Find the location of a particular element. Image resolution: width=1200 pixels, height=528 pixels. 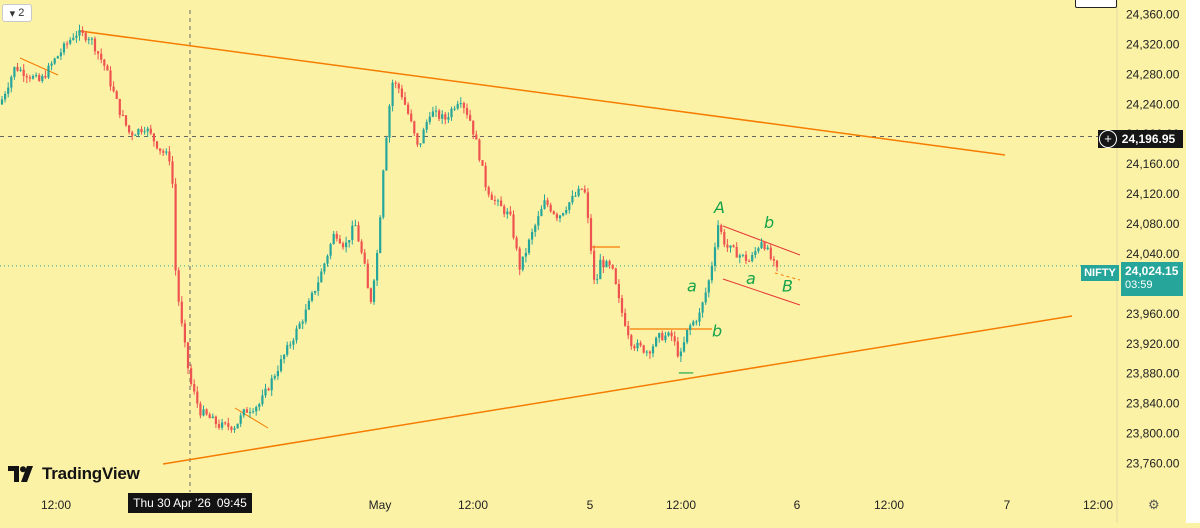

channel-mid-line is located at coordinates (787, 276).